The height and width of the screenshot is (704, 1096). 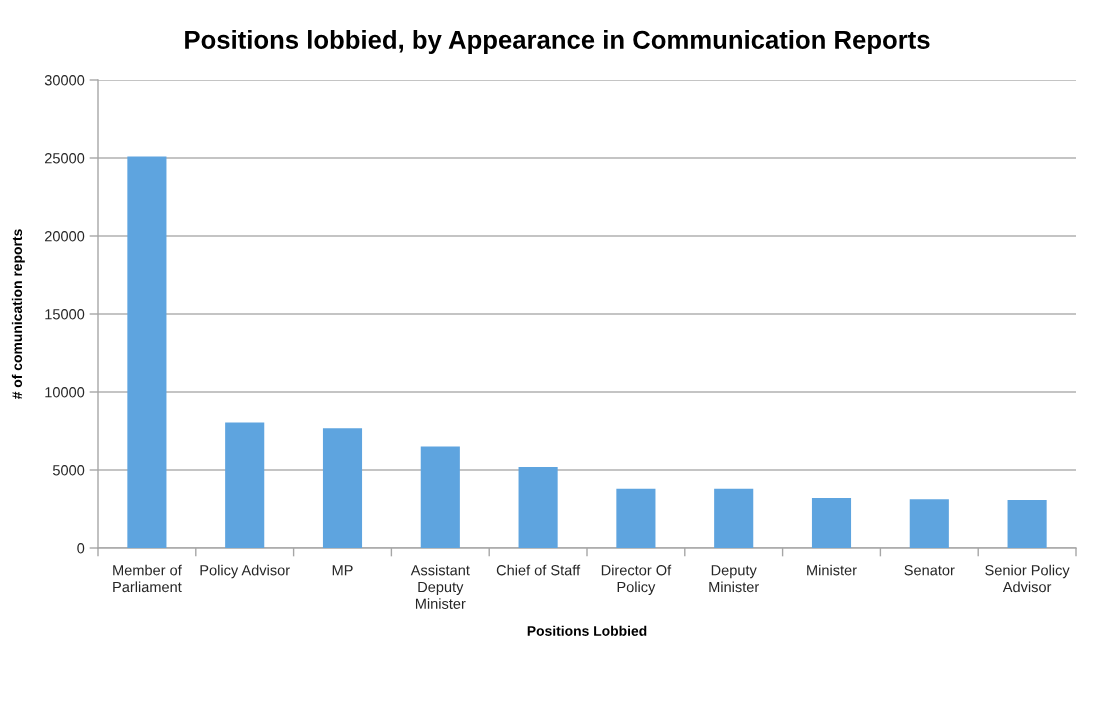 What do you see at coordinates (636, 580) in the screenshot?
I see `x-tick-label: Director Of Policy` at bounding box center [636, 580].